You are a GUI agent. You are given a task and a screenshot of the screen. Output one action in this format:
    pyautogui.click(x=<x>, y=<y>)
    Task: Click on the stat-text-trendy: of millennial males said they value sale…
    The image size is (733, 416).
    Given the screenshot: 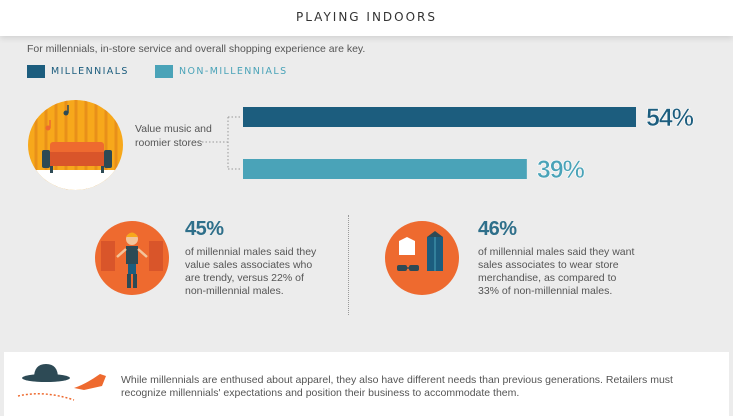 What is the action you would take?
    pyautogui.click(x=251, y=271)
    